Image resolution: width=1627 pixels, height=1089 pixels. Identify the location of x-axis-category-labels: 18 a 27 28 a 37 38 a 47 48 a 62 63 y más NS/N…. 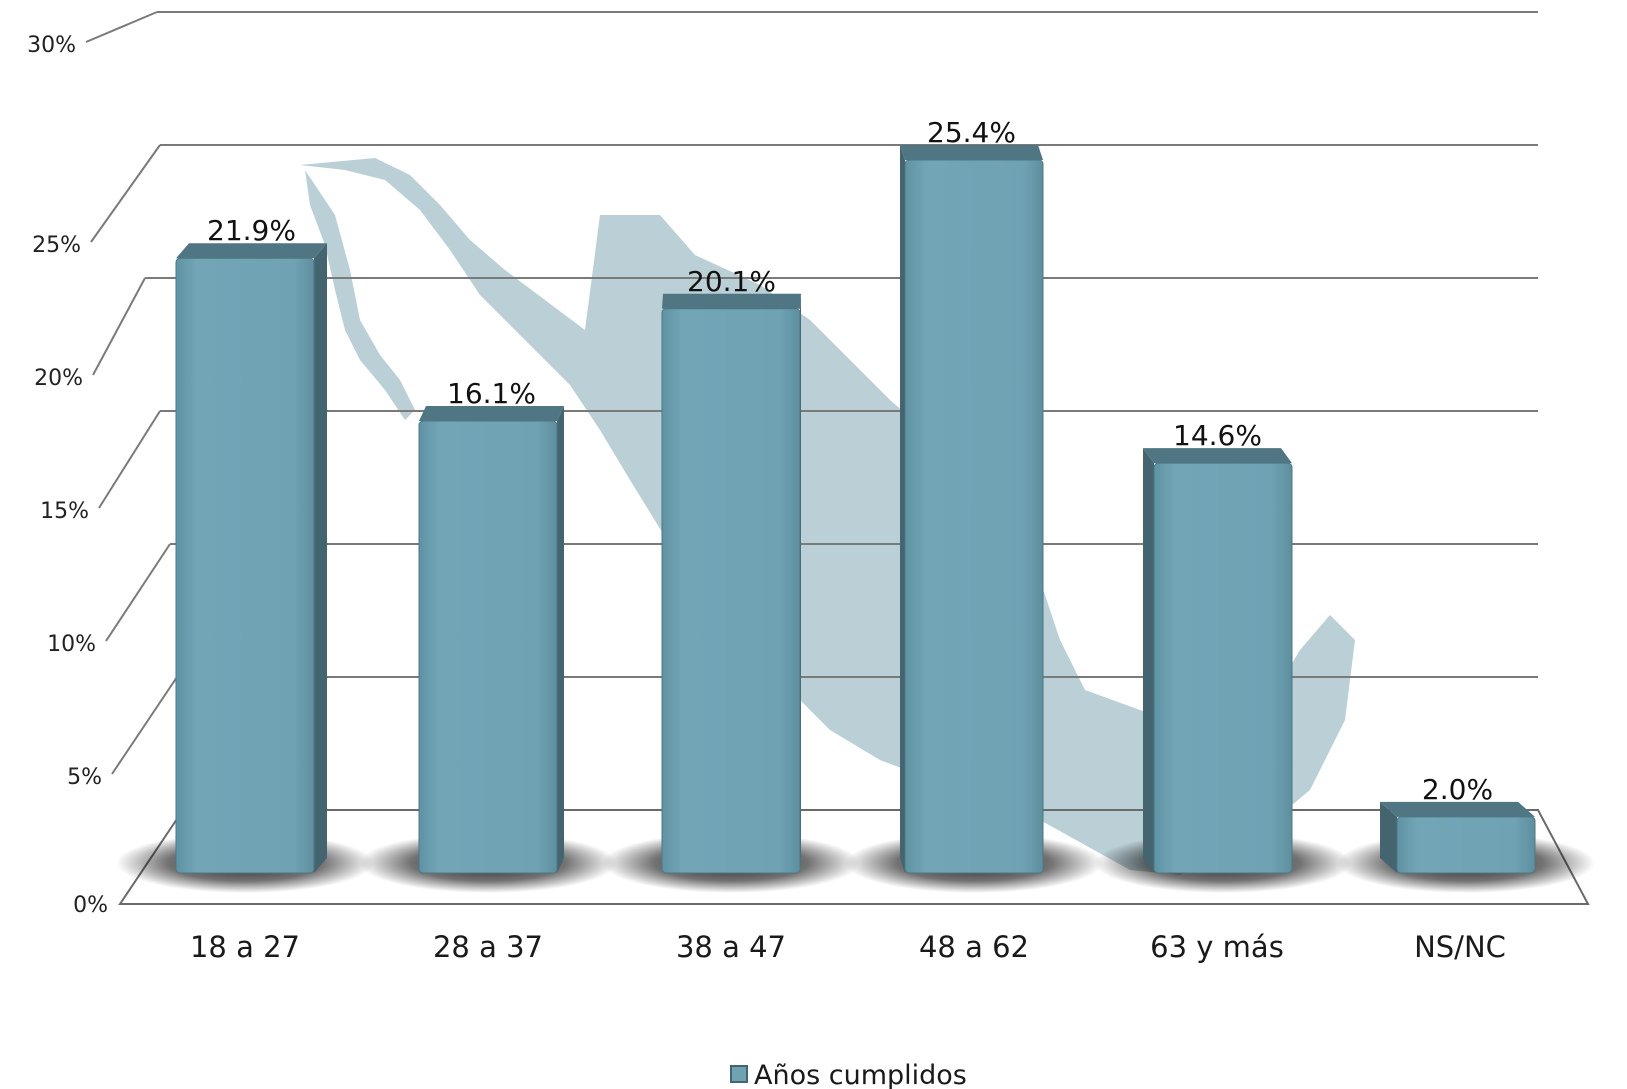
(848, 947).